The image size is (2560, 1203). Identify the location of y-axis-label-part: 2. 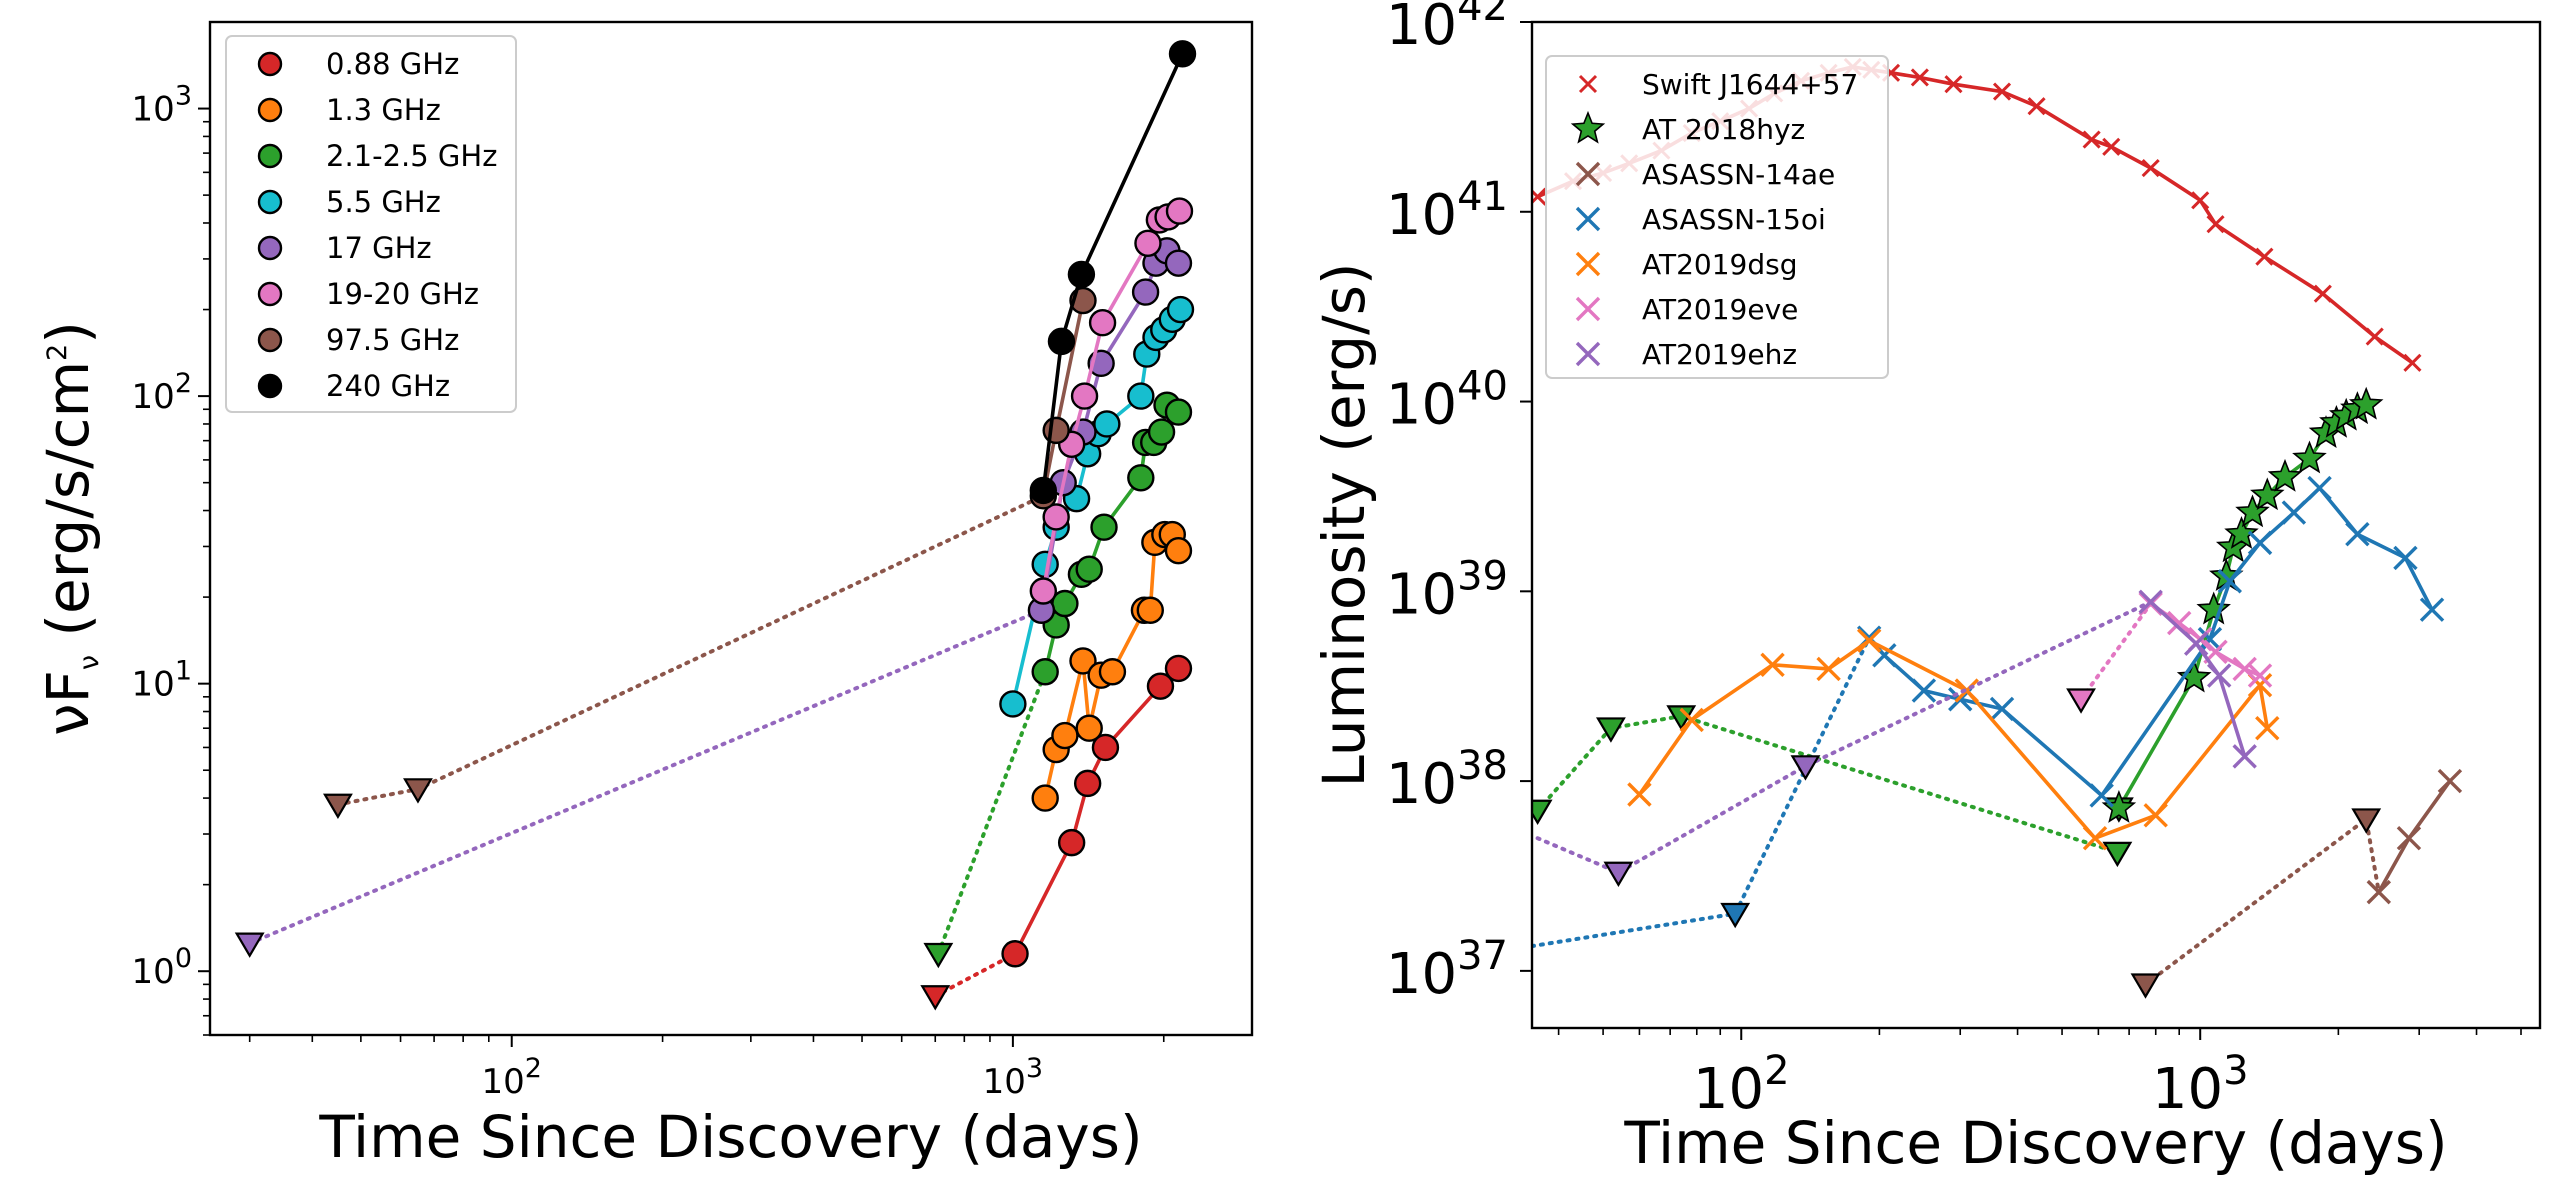
(57, 352).